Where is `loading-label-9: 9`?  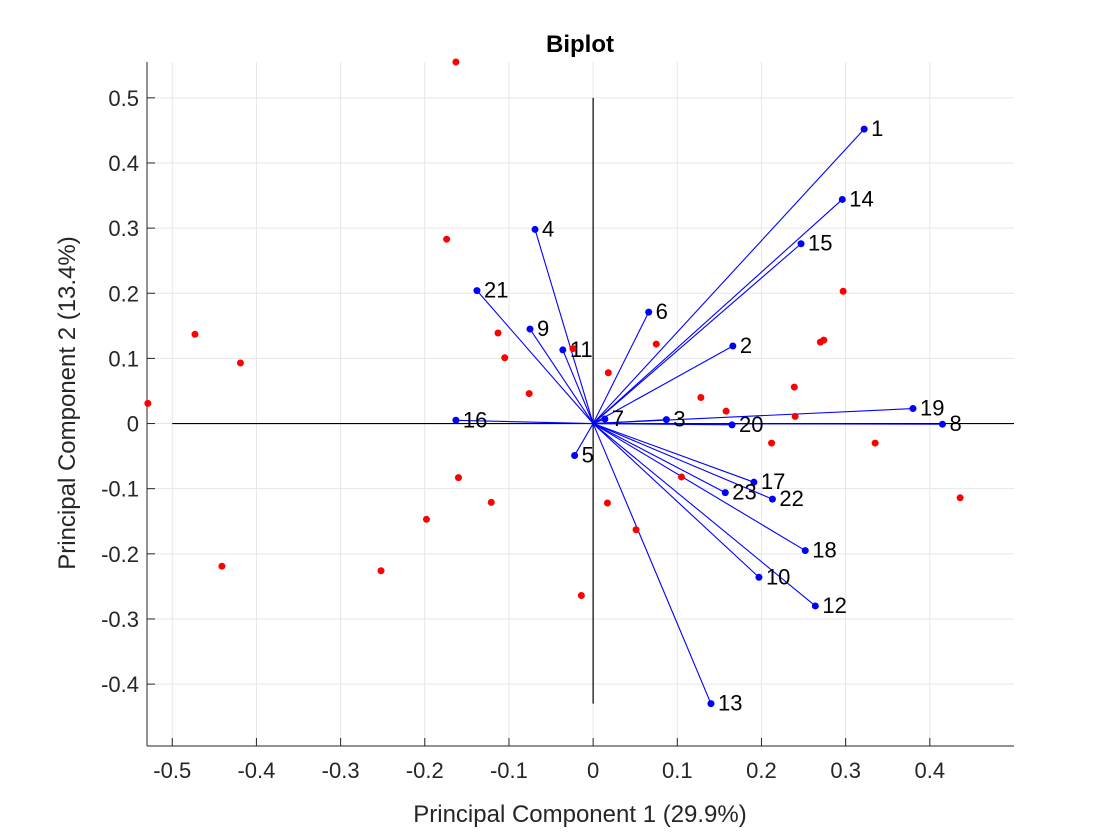
loading-label-9: 9 is located at coordinates (543, 328).